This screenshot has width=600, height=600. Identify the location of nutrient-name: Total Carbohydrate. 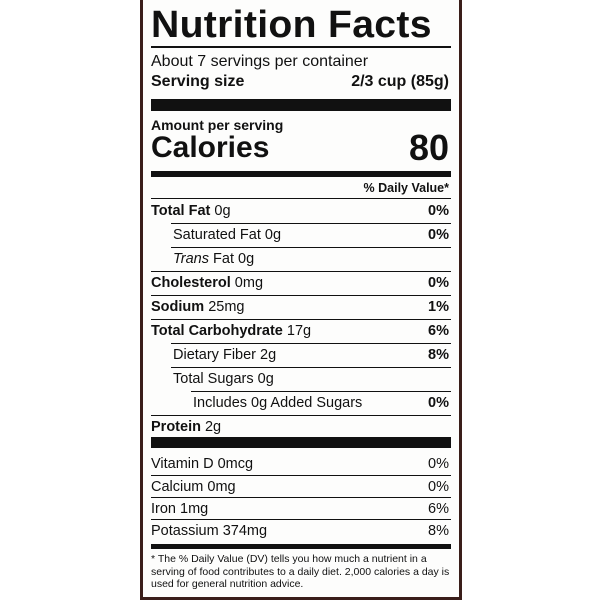
(217, 331).